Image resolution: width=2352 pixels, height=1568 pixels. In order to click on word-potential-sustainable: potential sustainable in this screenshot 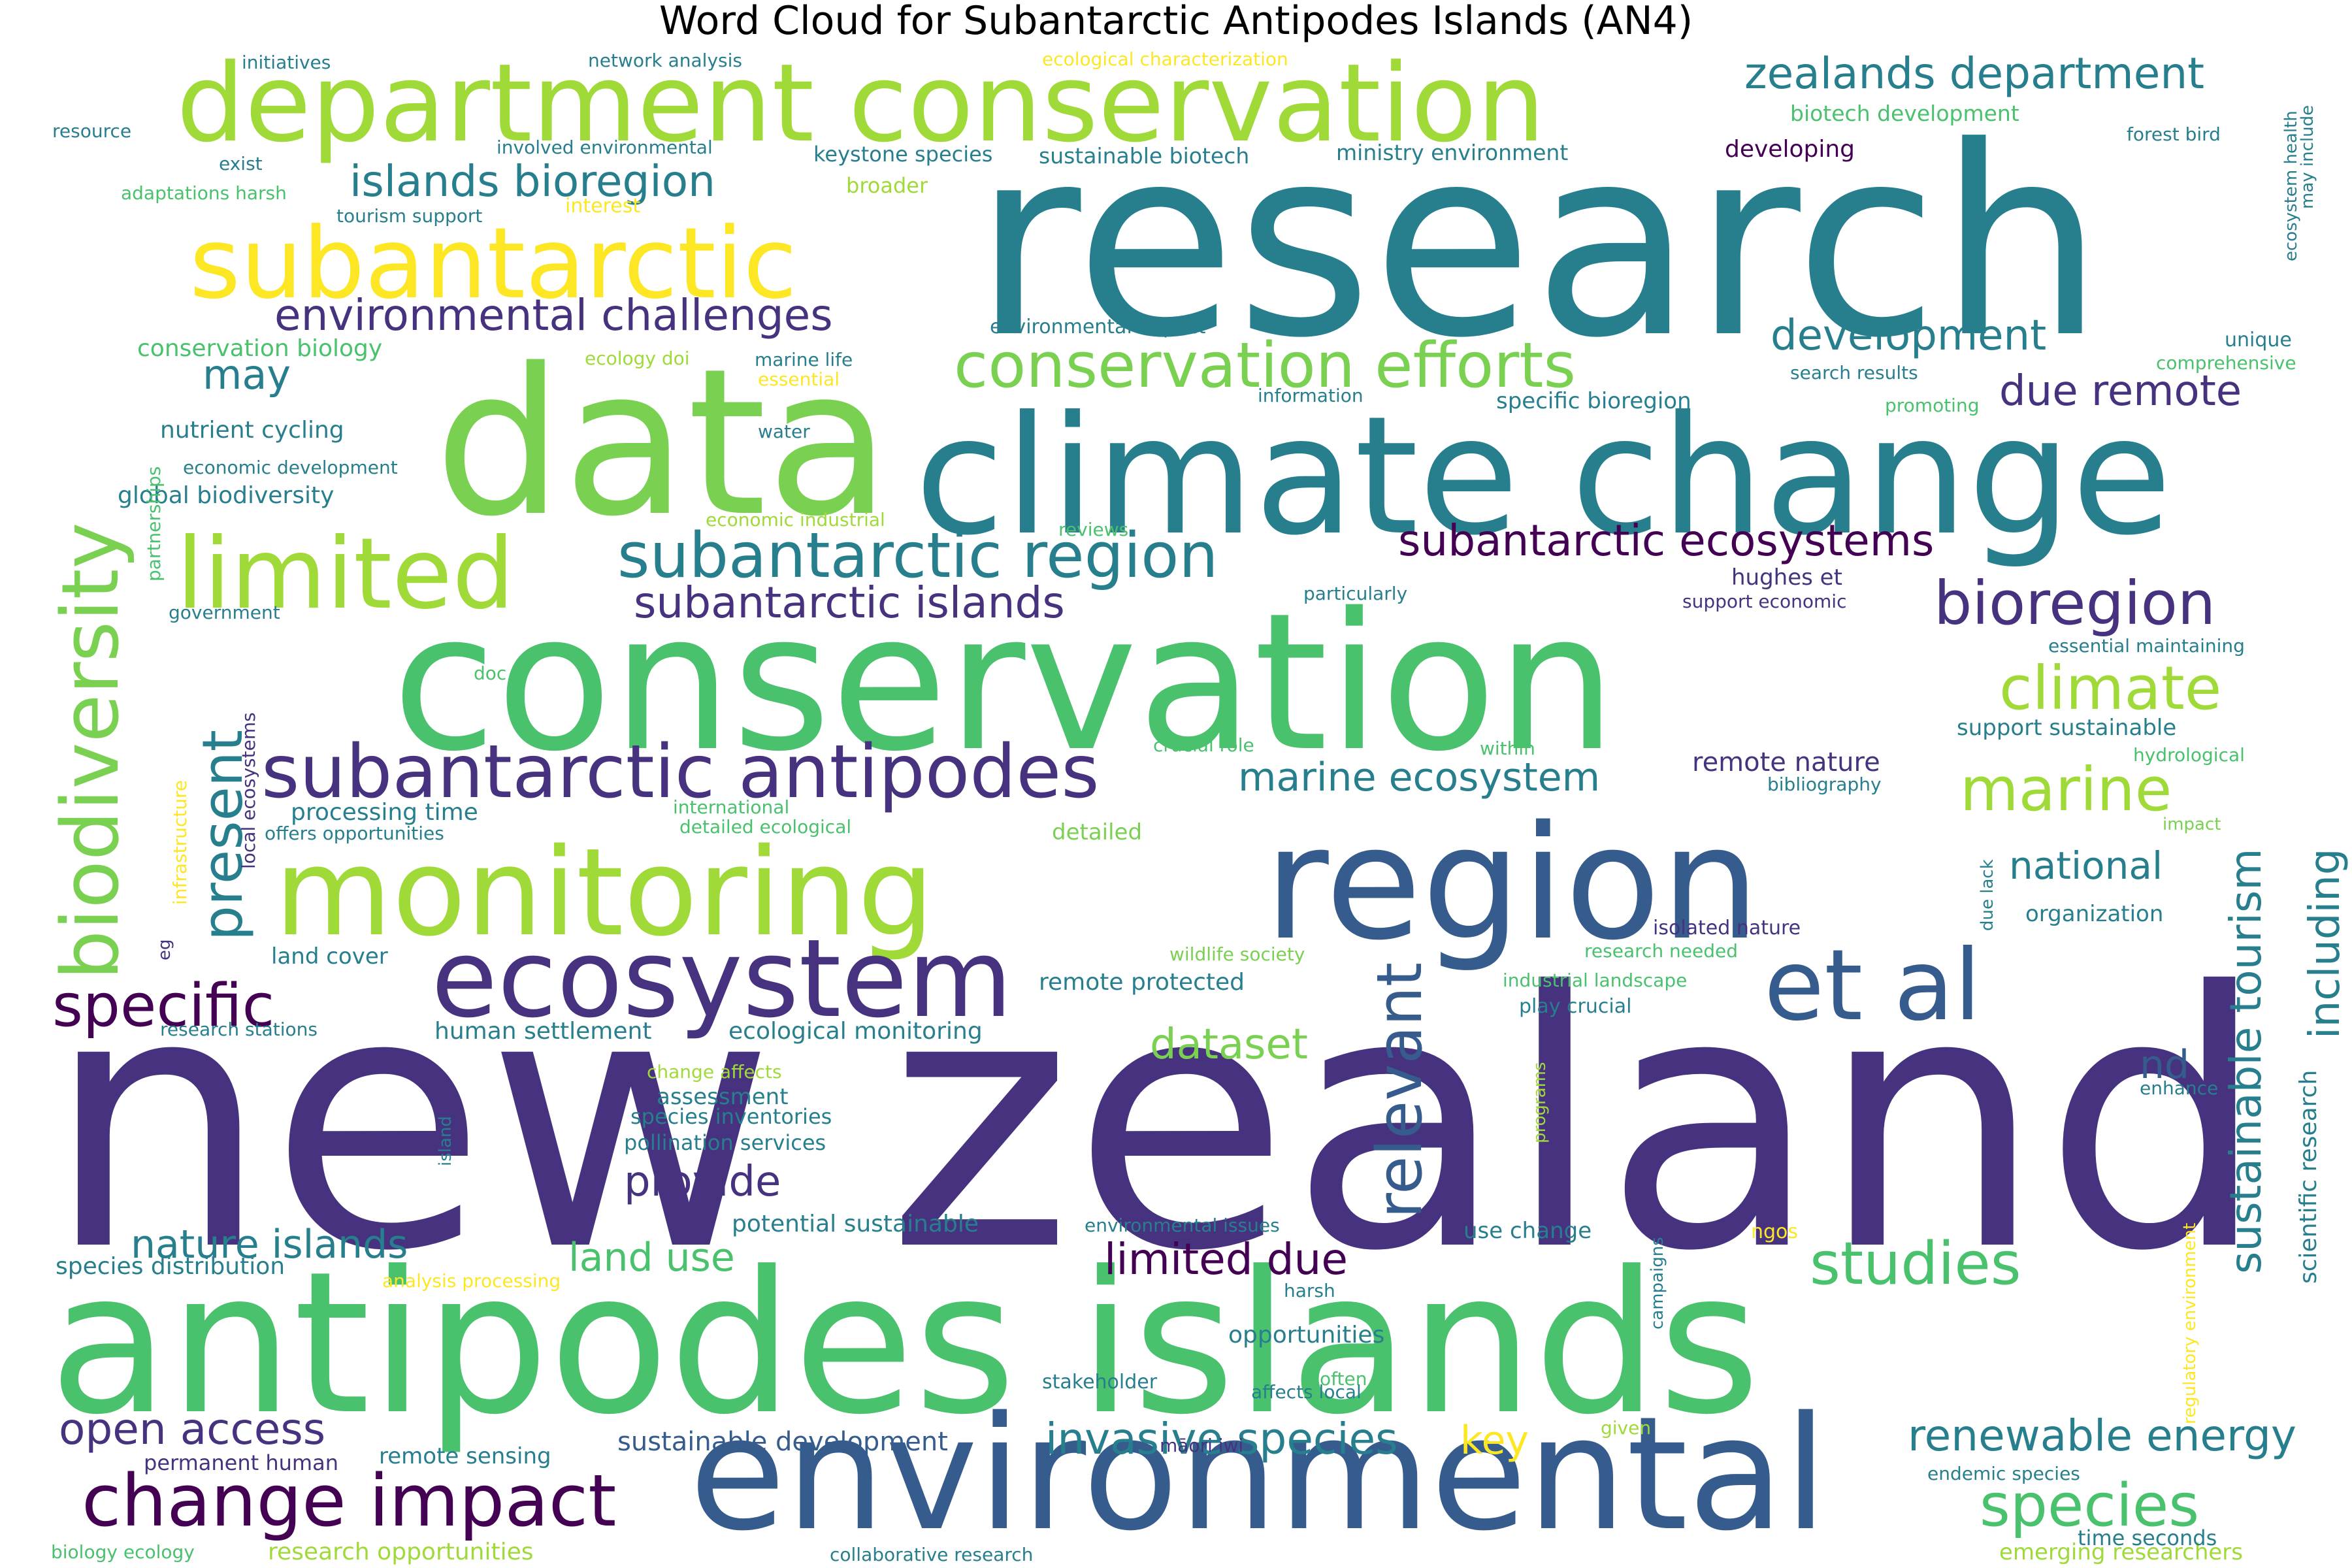, I will do `click(855, 1224)`.